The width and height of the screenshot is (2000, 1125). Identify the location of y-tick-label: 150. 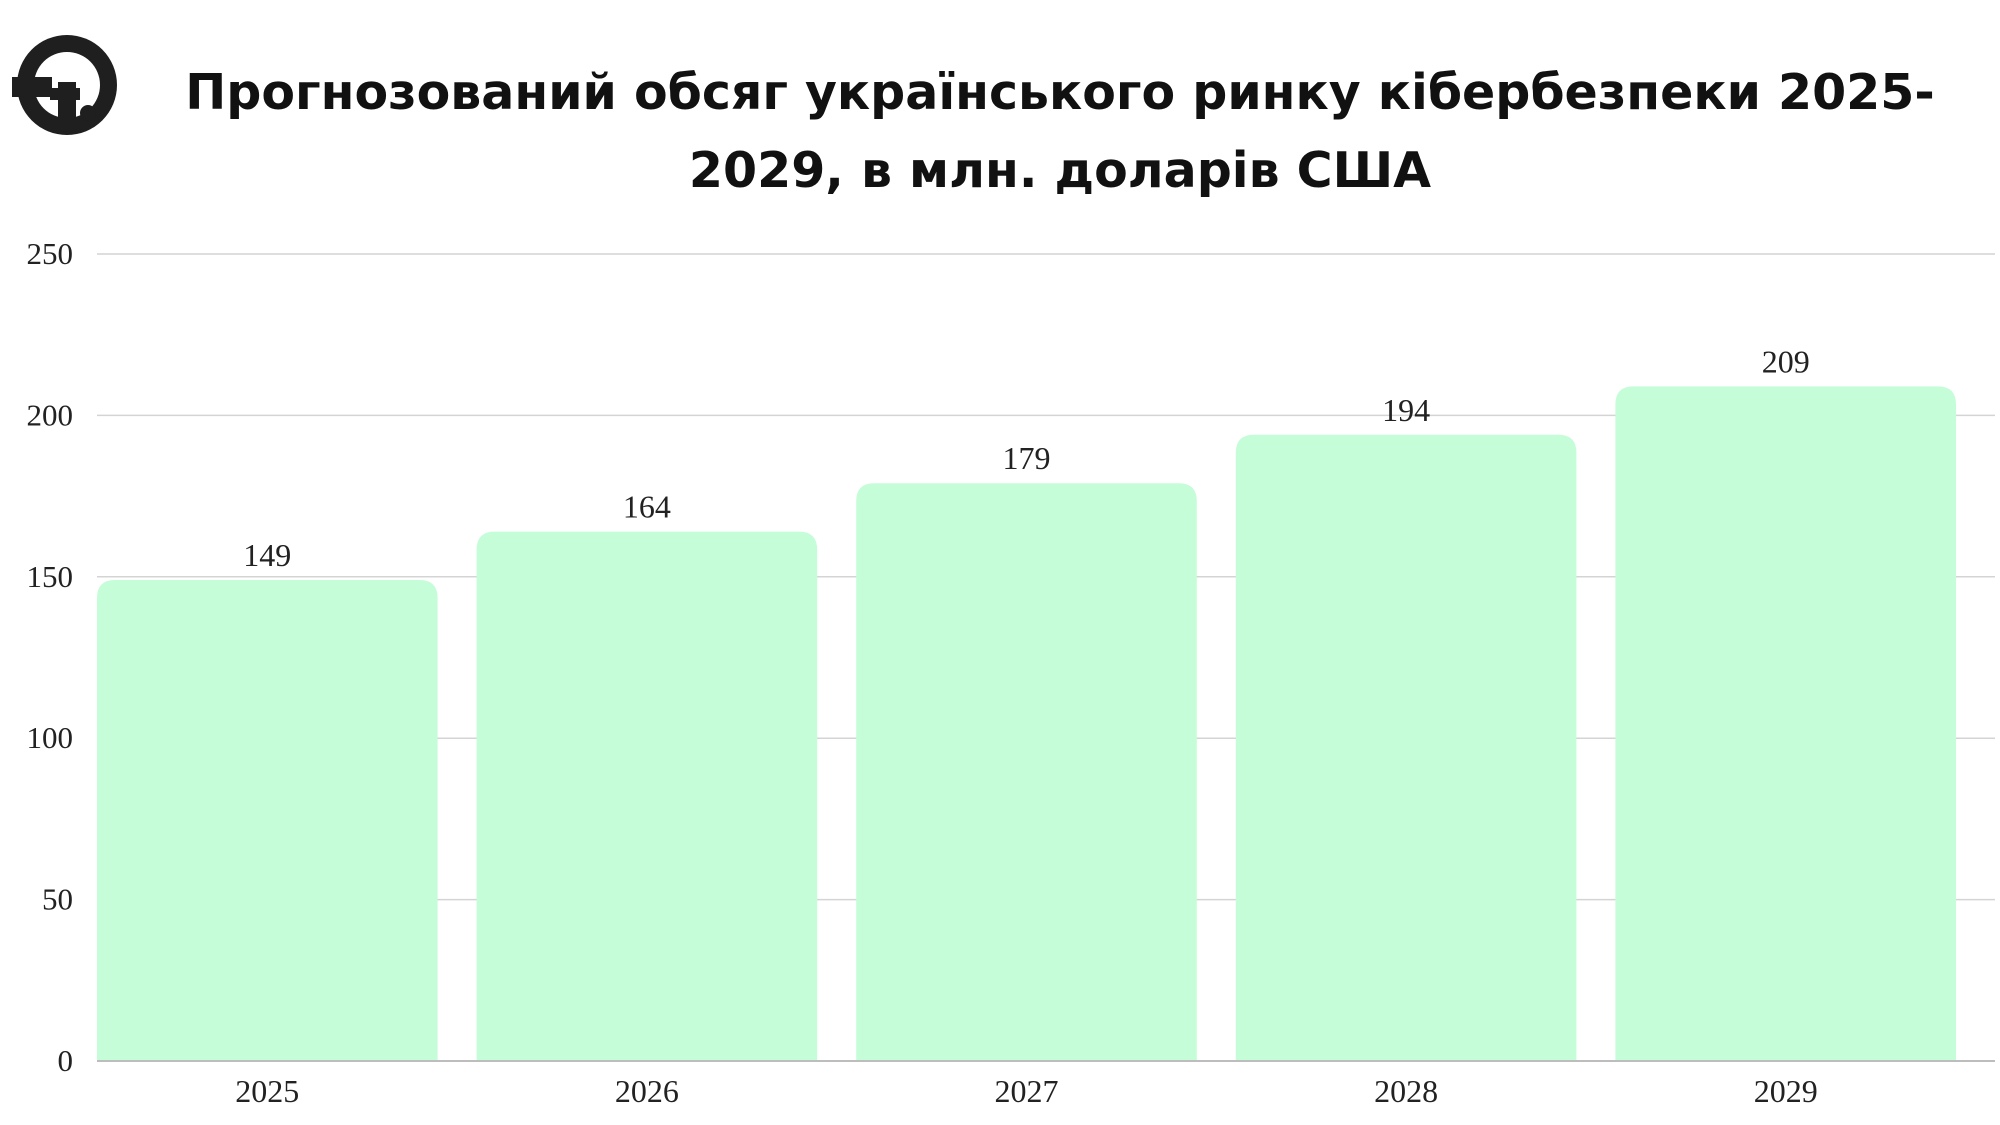
(50, 576).